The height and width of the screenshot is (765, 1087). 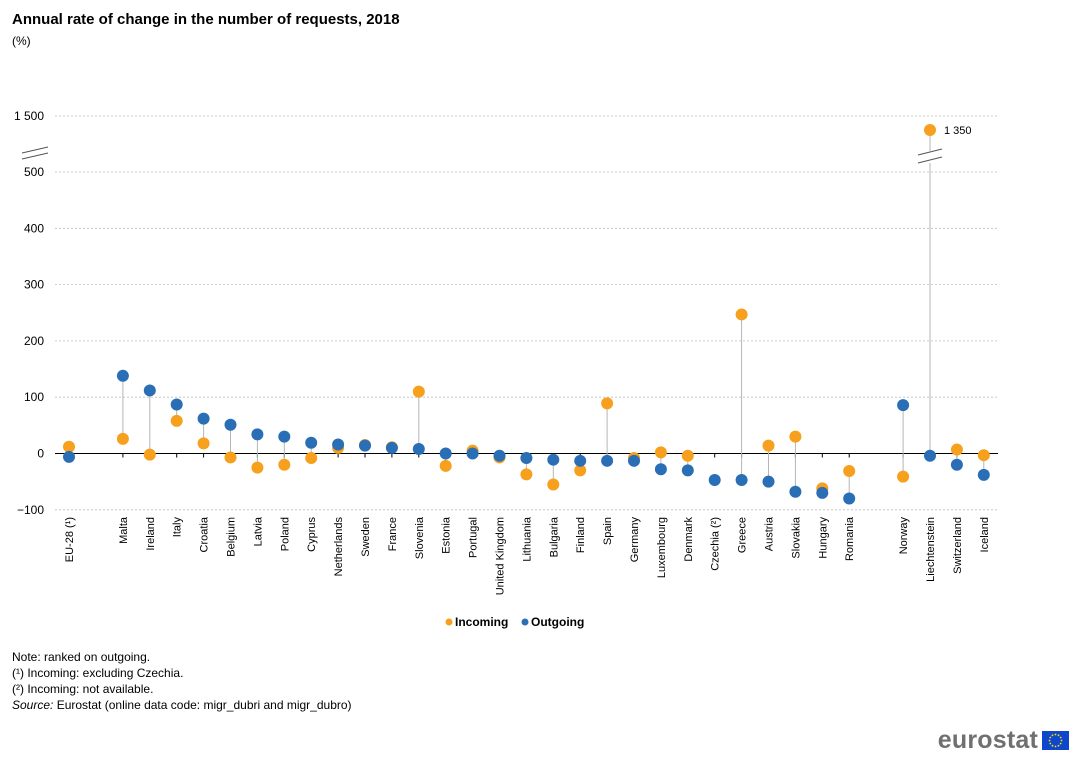 I want to click on y-tick-label: 100, so click(x=34, y=397).